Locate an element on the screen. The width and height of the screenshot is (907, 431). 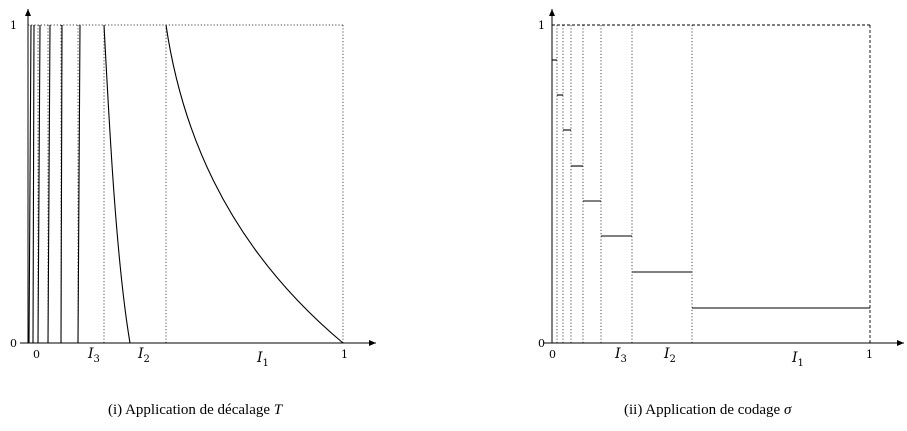
branch-i4 is located at coordinates (79, 184).